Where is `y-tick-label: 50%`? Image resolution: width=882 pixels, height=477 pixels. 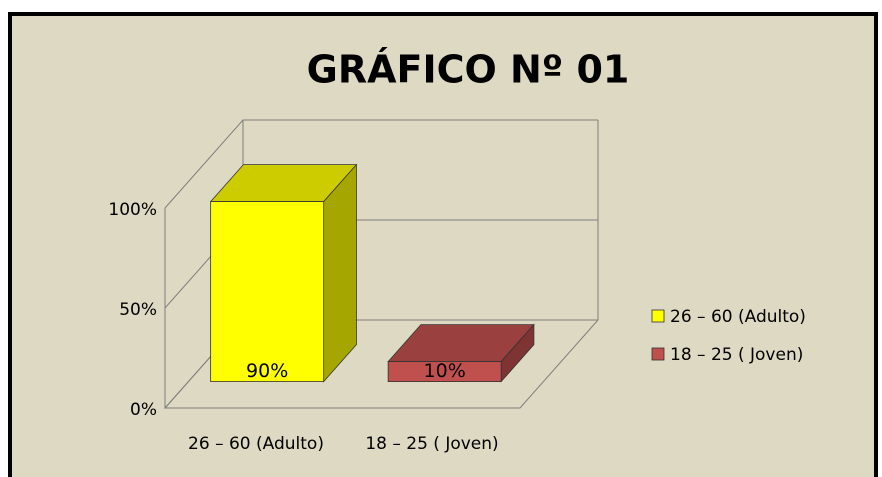 y-tick-label: 50% is located at coordinates (138, 310).